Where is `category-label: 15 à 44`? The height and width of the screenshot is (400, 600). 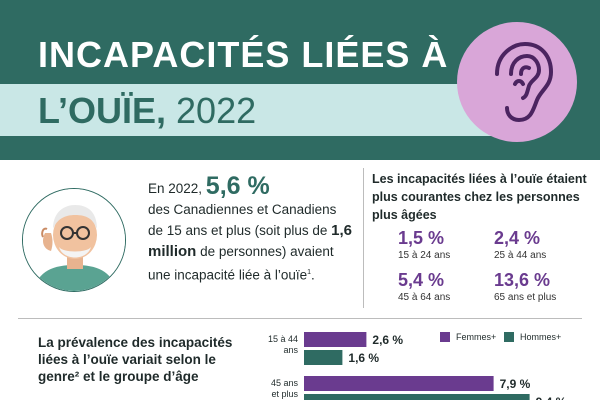
category-label: 15 à 44 is located at coordinates (283, 339).